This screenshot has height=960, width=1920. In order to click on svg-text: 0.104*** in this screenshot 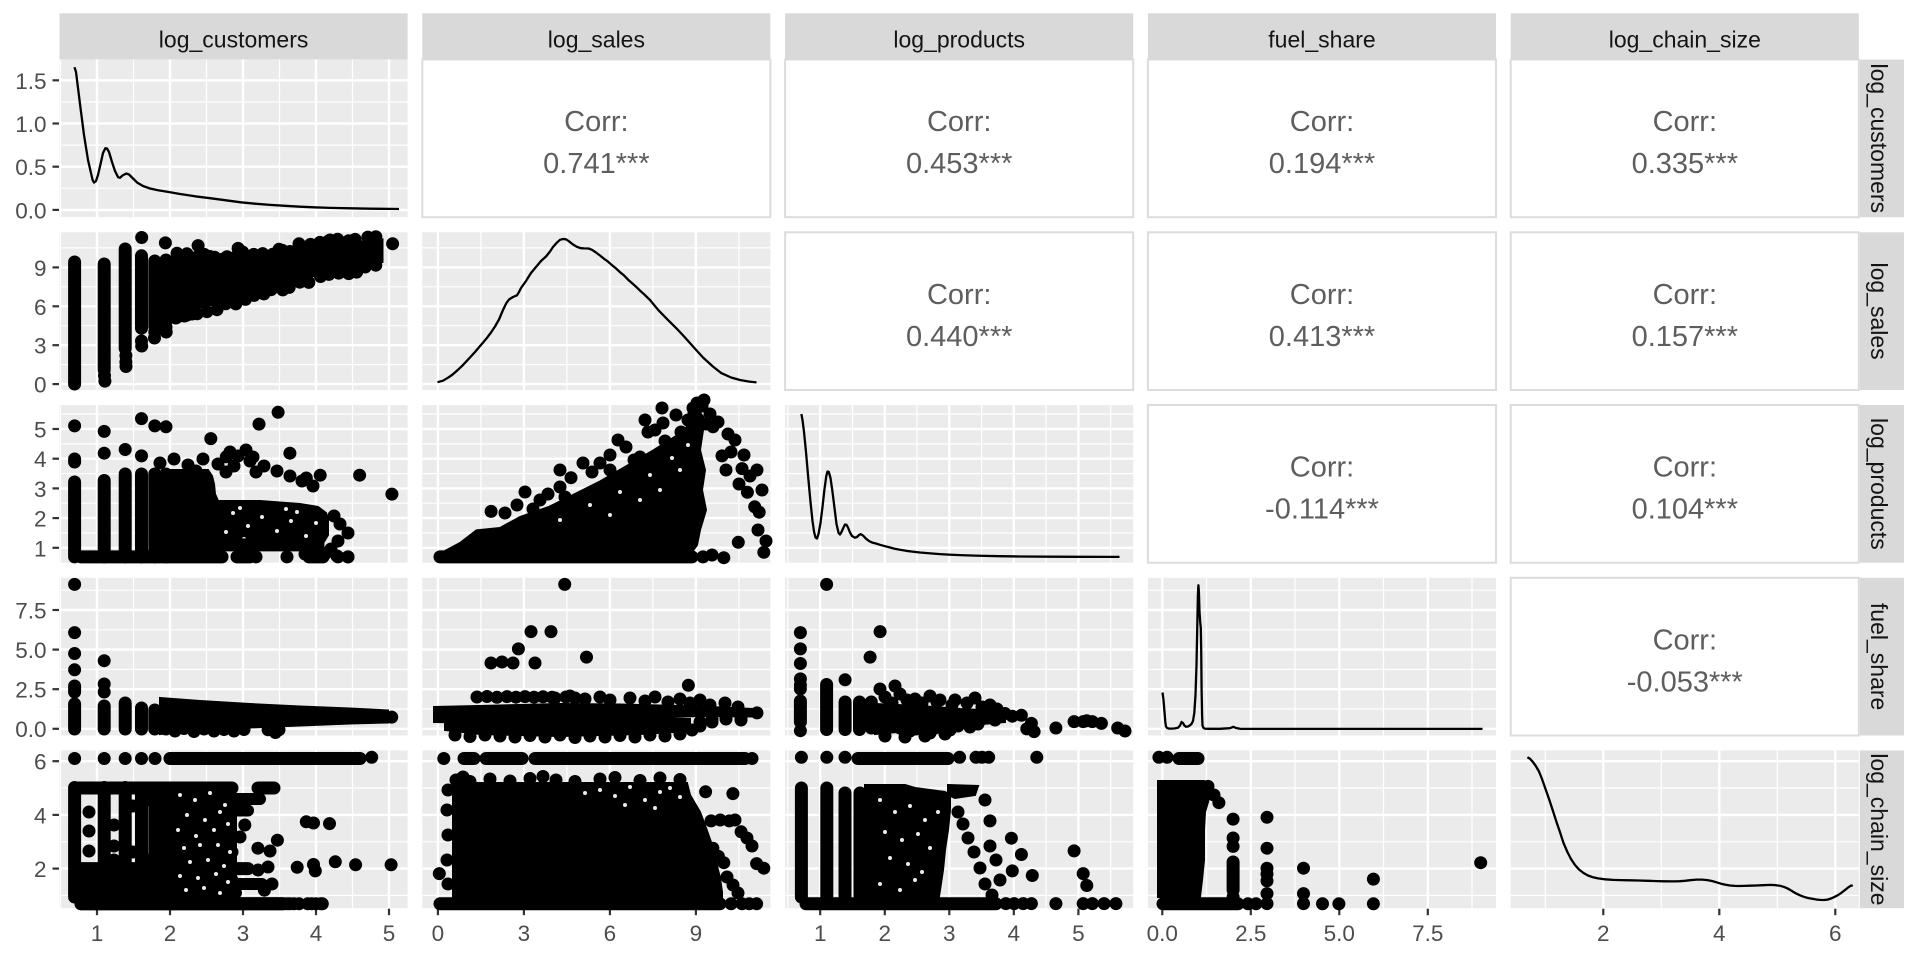, I will do `click(1685, 510)`.